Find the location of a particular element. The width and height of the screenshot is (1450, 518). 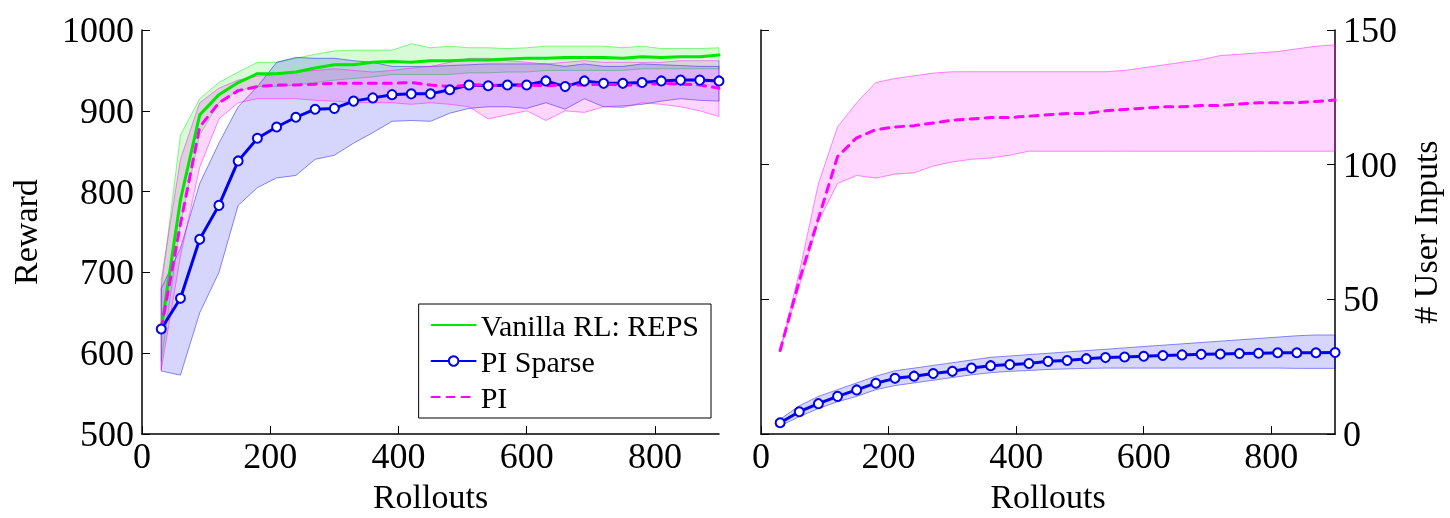

y-tick-label: 600 is located at coordinates (107, 353).